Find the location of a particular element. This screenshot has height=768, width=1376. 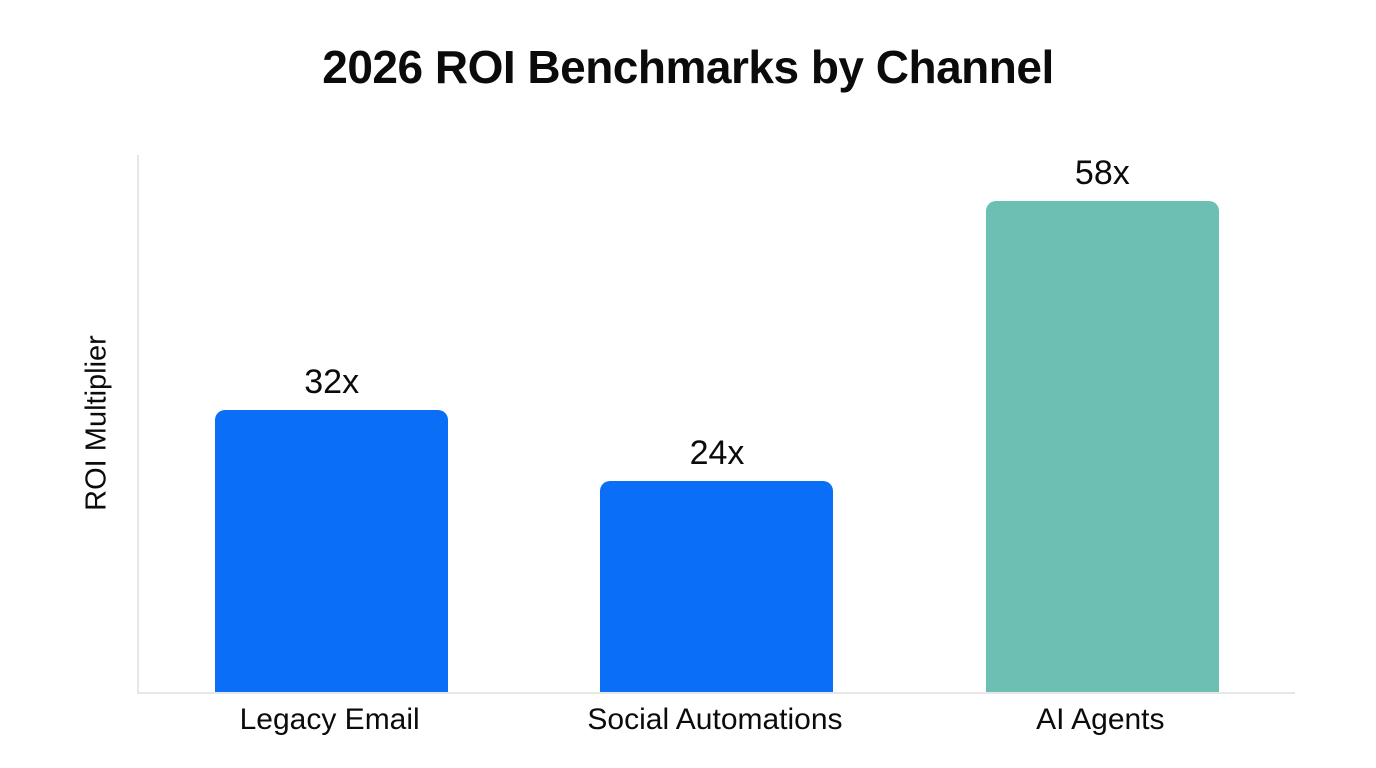

bar-value-label: 58x is located at coordinates (1102, 173).